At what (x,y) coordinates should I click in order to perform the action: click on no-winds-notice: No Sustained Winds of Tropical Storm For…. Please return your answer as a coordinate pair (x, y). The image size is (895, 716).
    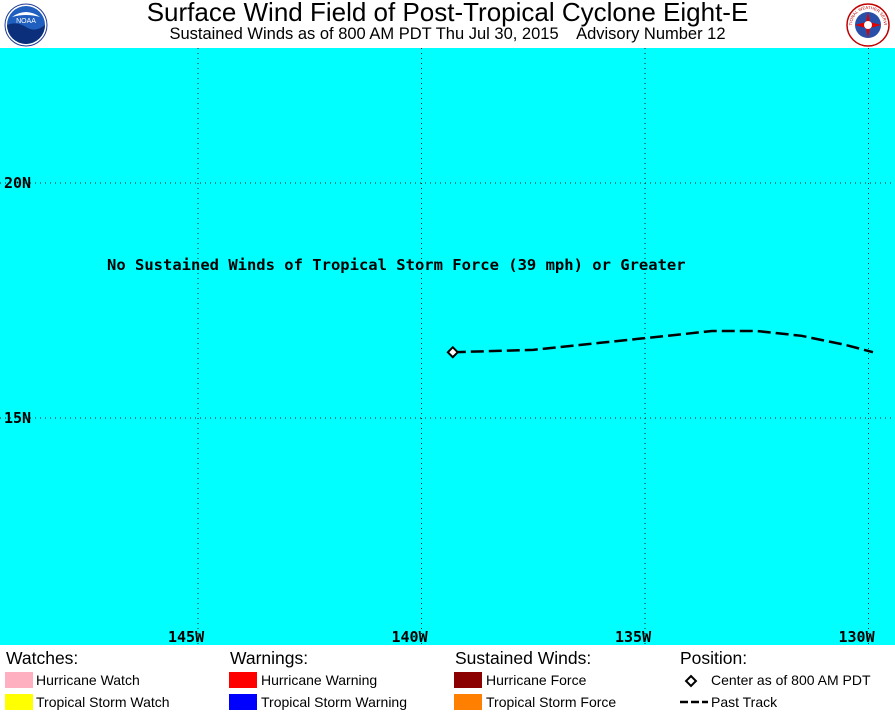
    Looking at the image, I should click on (396, 265).